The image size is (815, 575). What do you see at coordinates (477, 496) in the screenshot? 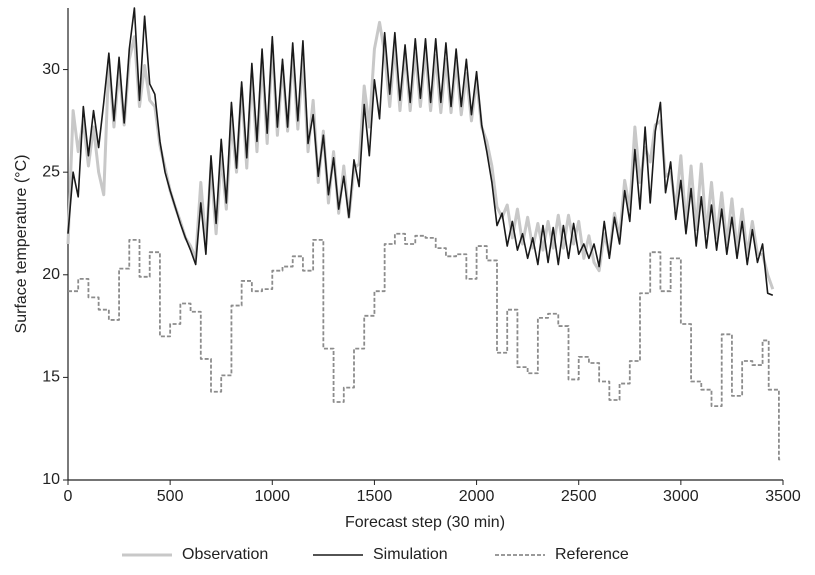
I see `x-tick-label: 2000` at bounding box center [477, 496].